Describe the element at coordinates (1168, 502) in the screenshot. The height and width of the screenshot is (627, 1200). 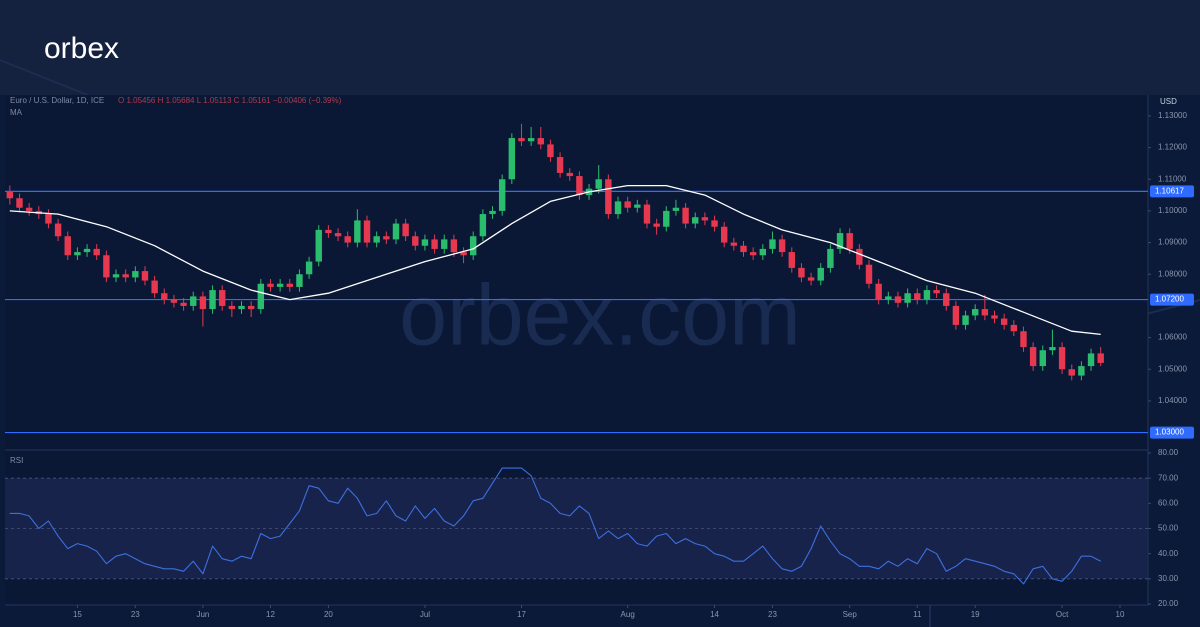
I see `y-tick-label: 60.00` at that location.